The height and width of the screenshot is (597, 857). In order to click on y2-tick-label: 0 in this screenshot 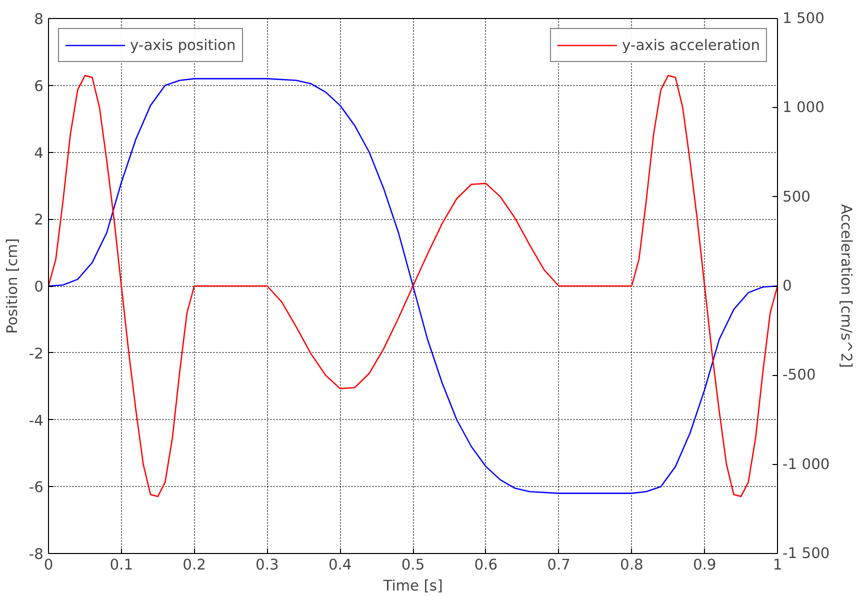, I will do `click(787, 286)`.